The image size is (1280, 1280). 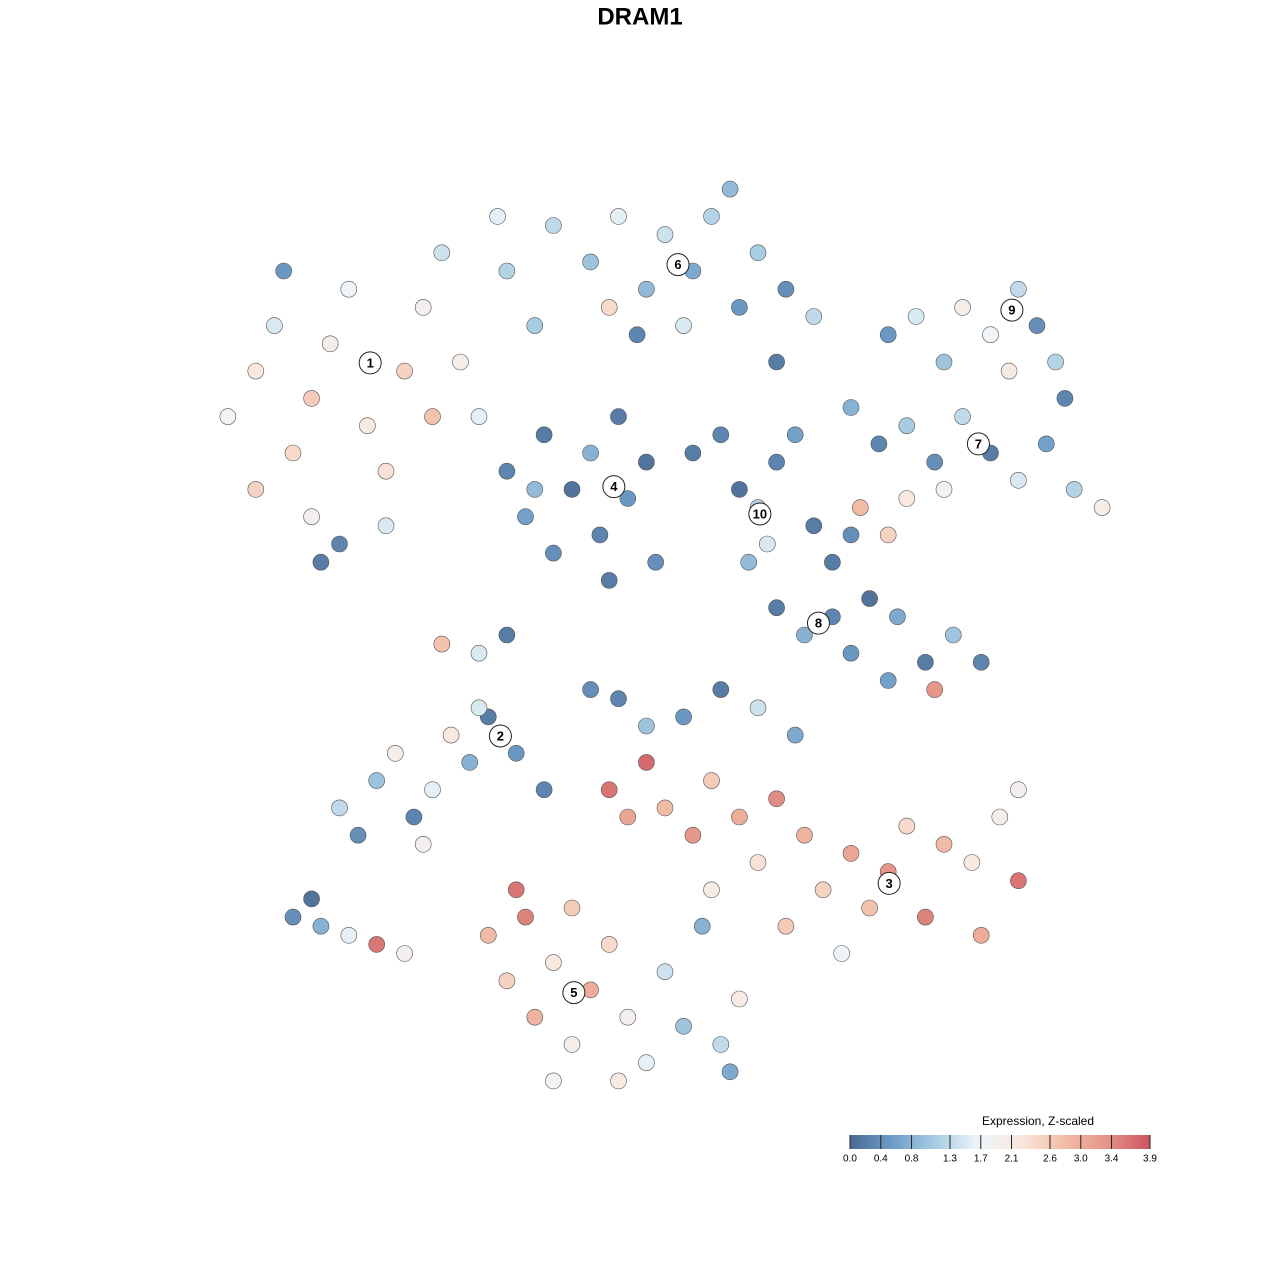 I want to click on colorbar-tick-label: 0.8, so click(x=912, y=1159).